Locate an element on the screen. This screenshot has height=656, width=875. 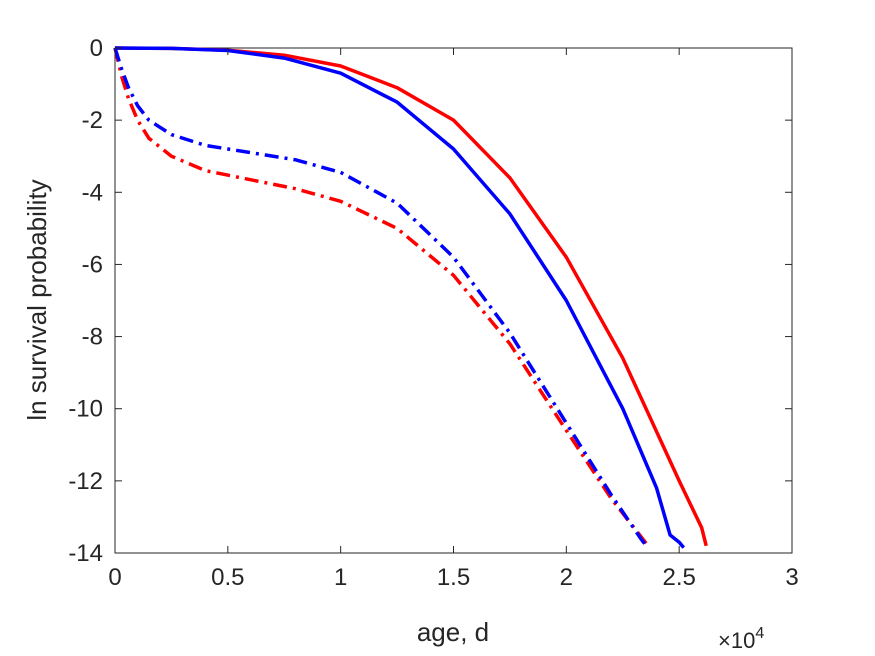
x-tick-label: 1.5 is located at coordinates (453, 577).